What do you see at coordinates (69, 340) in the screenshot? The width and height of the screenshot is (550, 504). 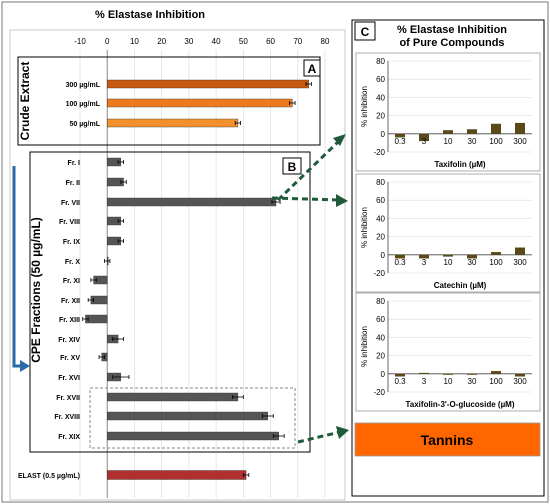 I see `bar-category-label: Fr. XIV` at bounding box center [69, 340].